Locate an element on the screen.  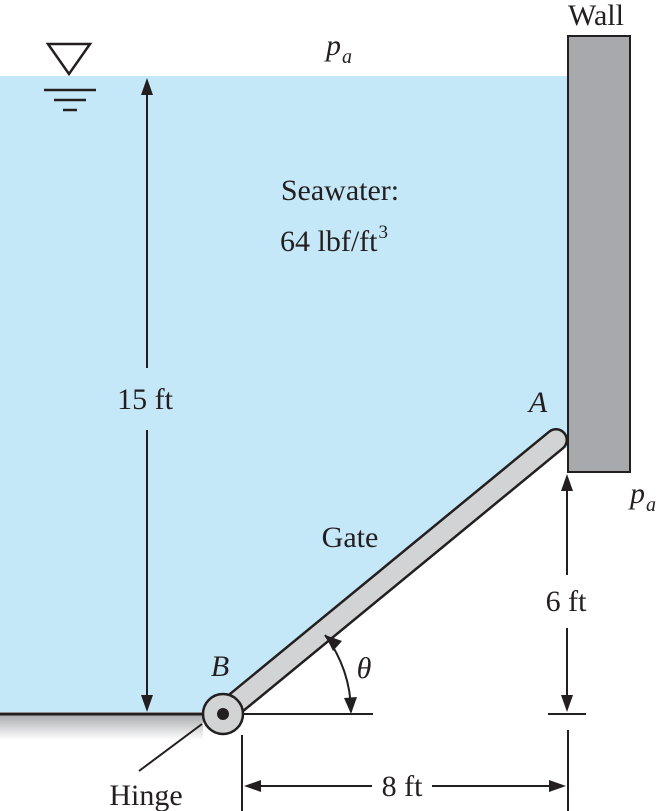
fluid-weight-label: 64 lbf/ft3 is located at coordinates (334, 240).